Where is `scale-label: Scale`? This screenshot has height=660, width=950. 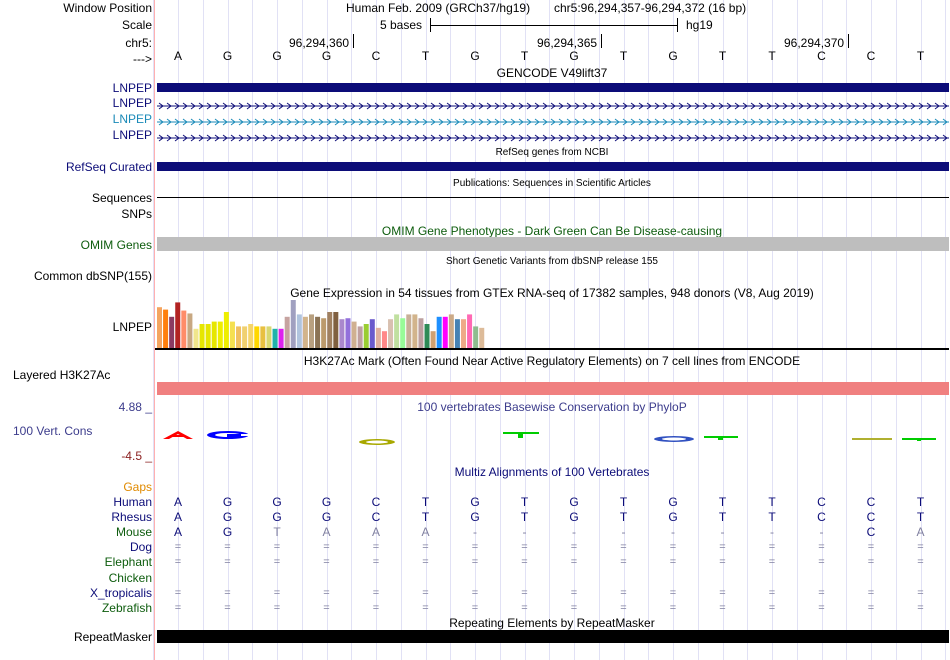 scale-label: Scale is located at coordinates (136, 25).